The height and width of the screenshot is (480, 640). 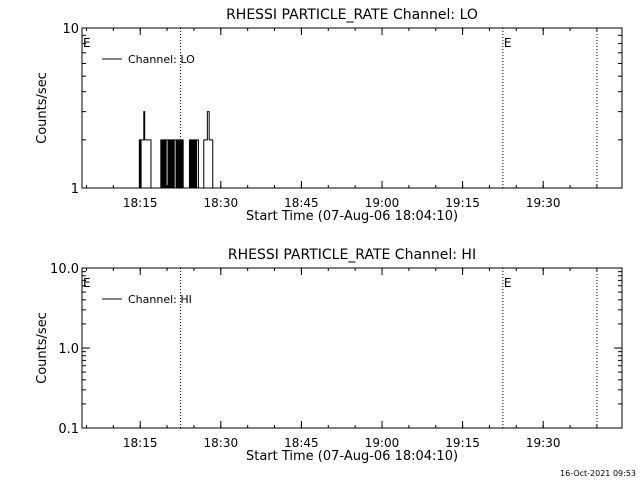 What do you see at coordinates (68, 429) in the screenshot?
I see `y-tick-label: 0.1` at bounding box center [68, 429].